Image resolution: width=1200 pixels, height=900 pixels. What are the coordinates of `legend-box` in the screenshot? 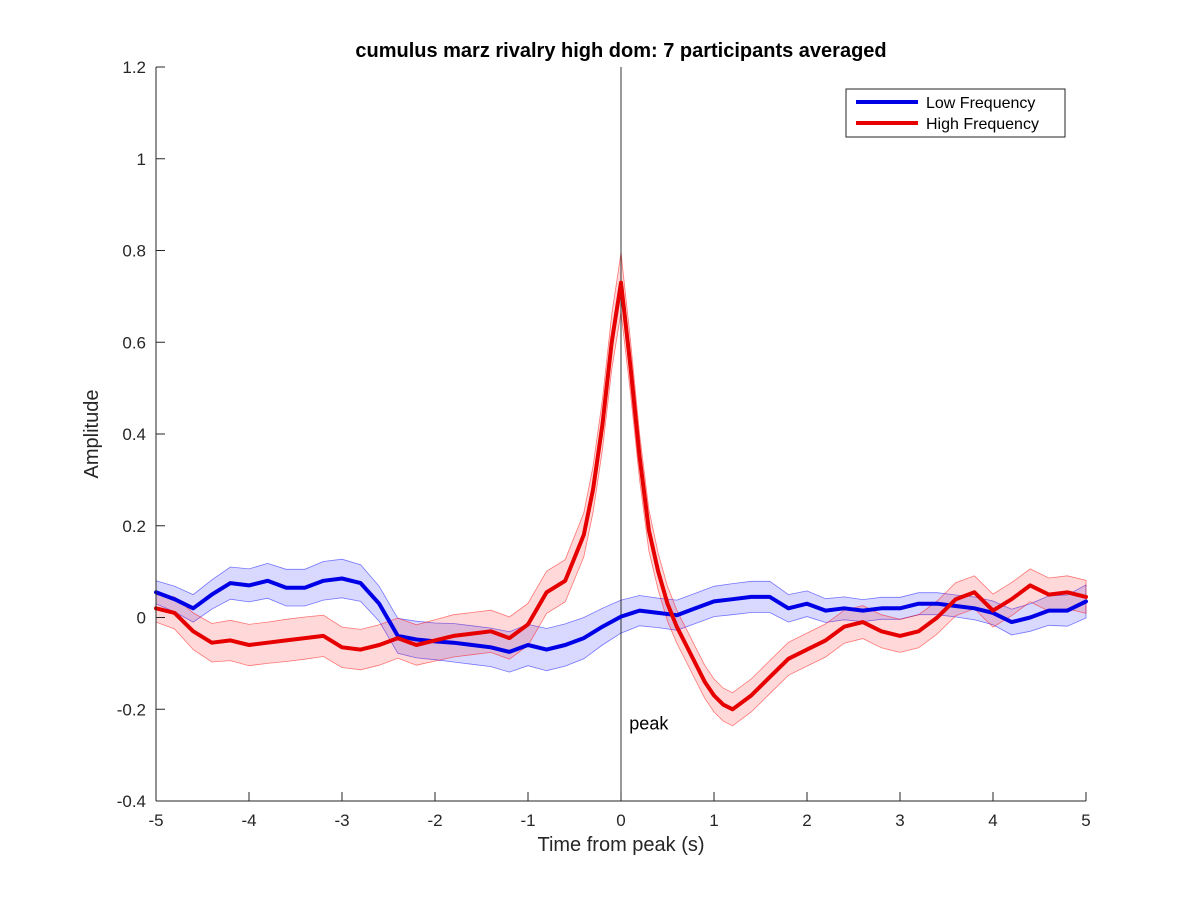 It's located at (955, 113).